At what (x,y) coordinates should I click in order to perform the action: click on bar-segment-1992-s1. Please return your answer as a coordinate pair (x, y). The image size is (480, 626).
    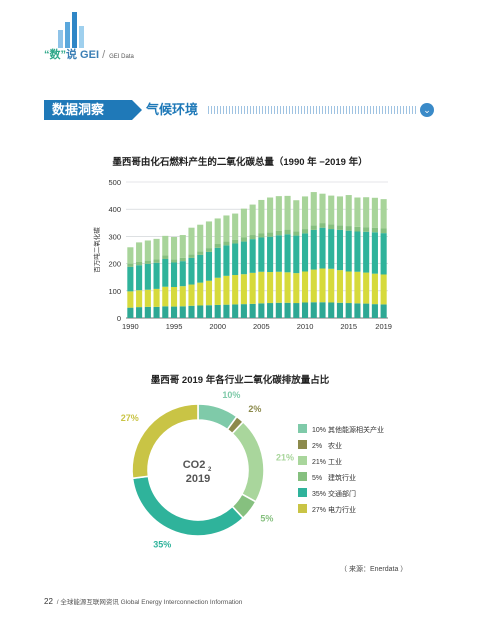
    Looking at the image, I should click on (147, 298).